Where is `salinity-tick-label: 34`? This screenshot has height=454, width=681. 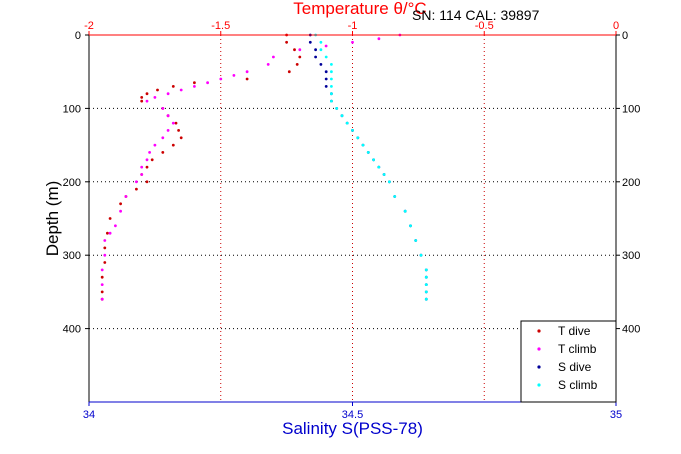
salinity-tick-label: 34 is located at coordinates (89, 415).